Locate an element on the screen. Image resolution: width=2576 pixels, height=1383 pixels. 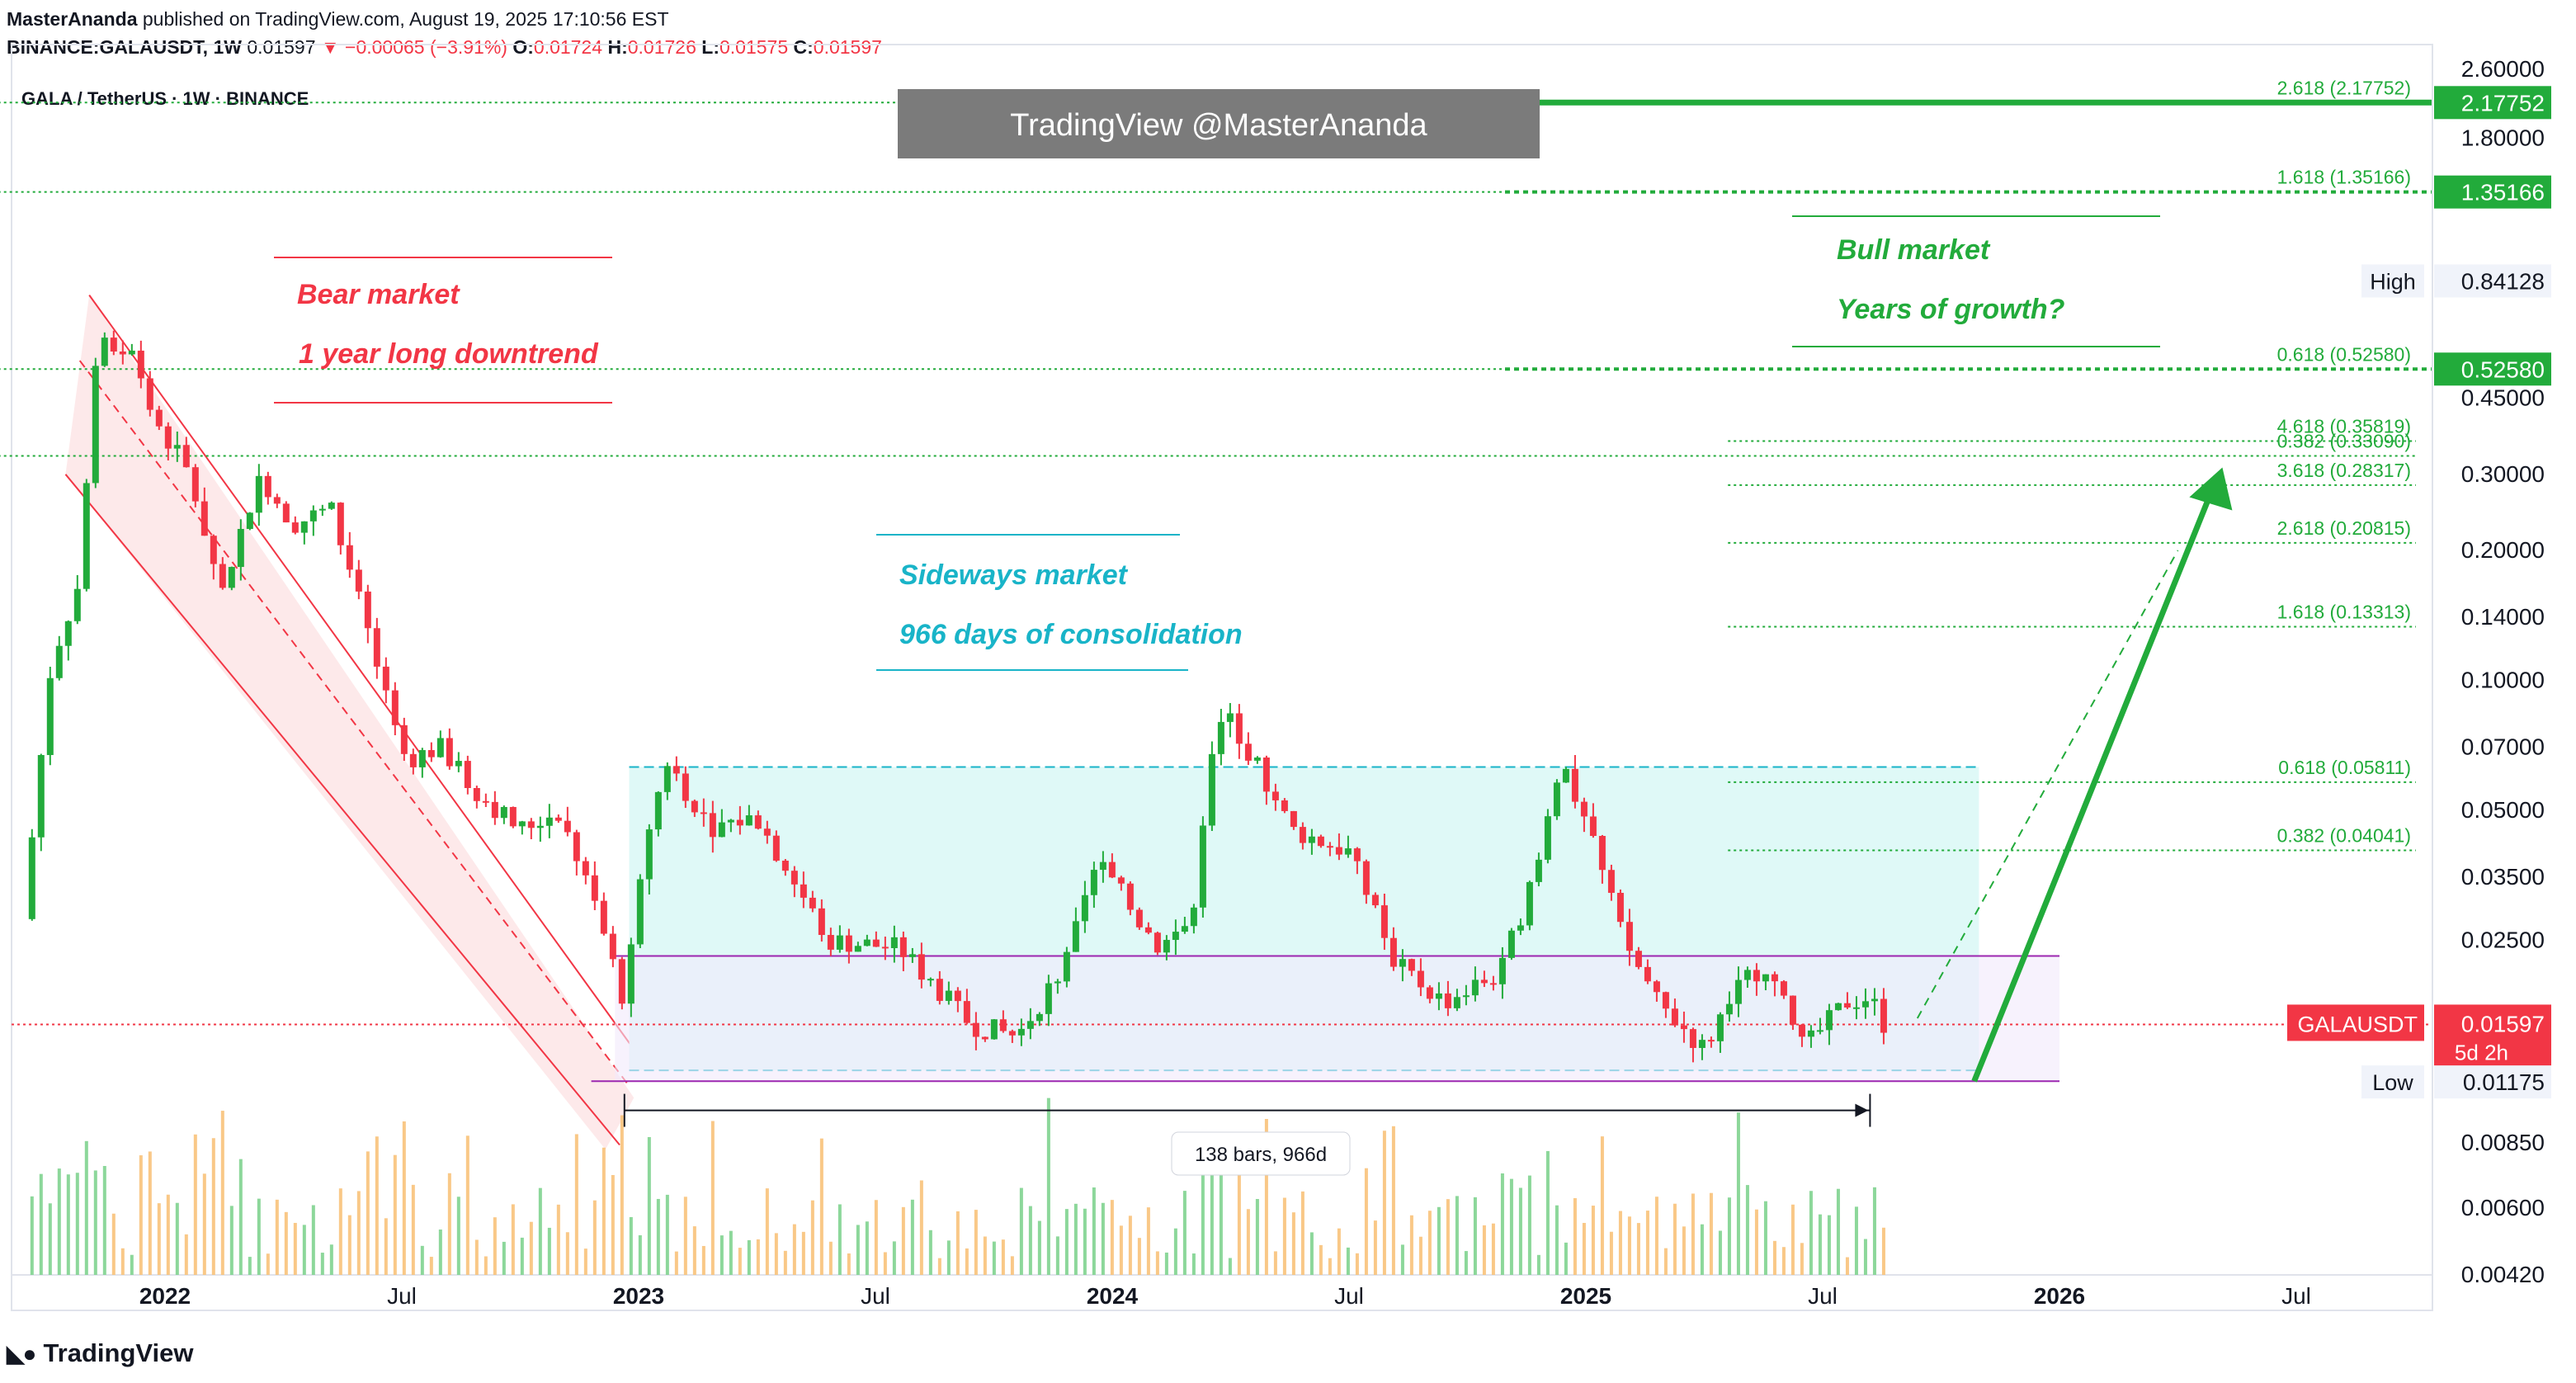
measure-label-box is located at coordinates (1261, 1153).